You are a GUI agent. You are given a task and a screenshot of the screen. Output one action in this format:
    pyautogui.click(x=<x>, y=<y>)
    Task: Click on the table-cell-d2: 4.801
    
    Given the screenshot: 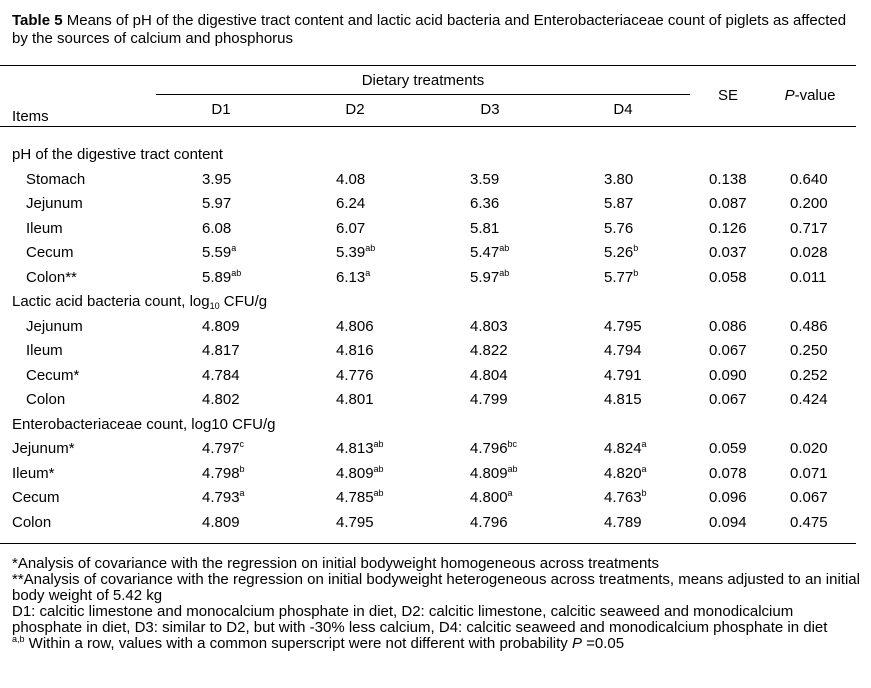 What is the action you would take?
    pyautogui.click(x=355, y=400)
    